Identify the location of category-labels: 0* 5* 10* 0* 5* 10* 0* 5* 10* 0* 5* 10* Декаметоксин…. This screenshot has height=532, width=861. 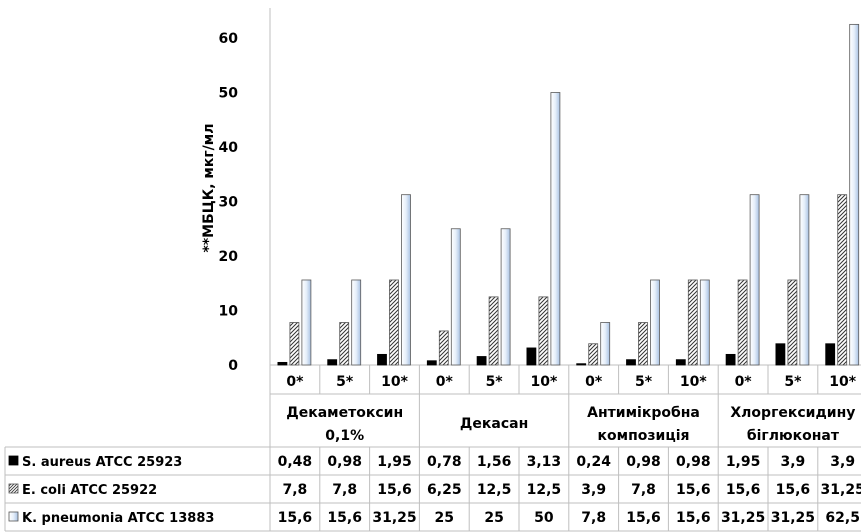
(571, 409).